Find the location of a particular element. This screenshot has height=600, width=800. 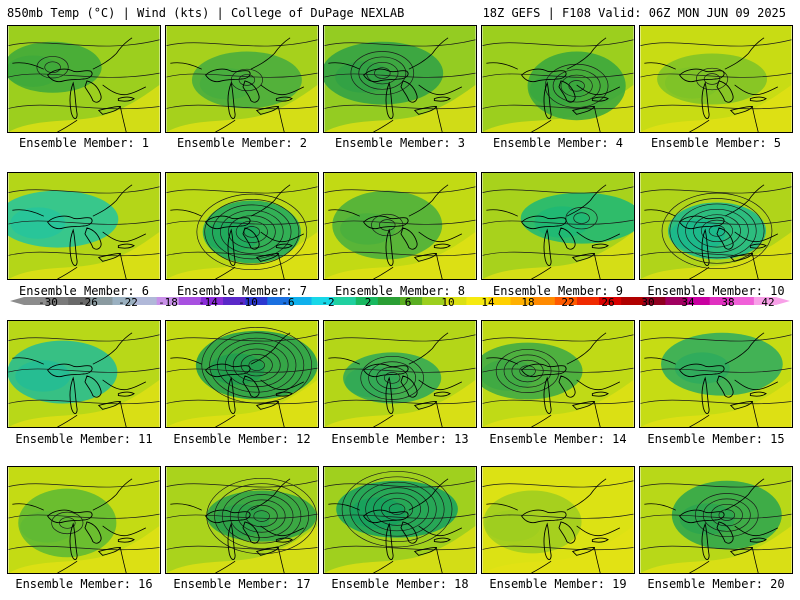

member-caption: Ensemble Member: 5 is located at coordinates (716, 143).